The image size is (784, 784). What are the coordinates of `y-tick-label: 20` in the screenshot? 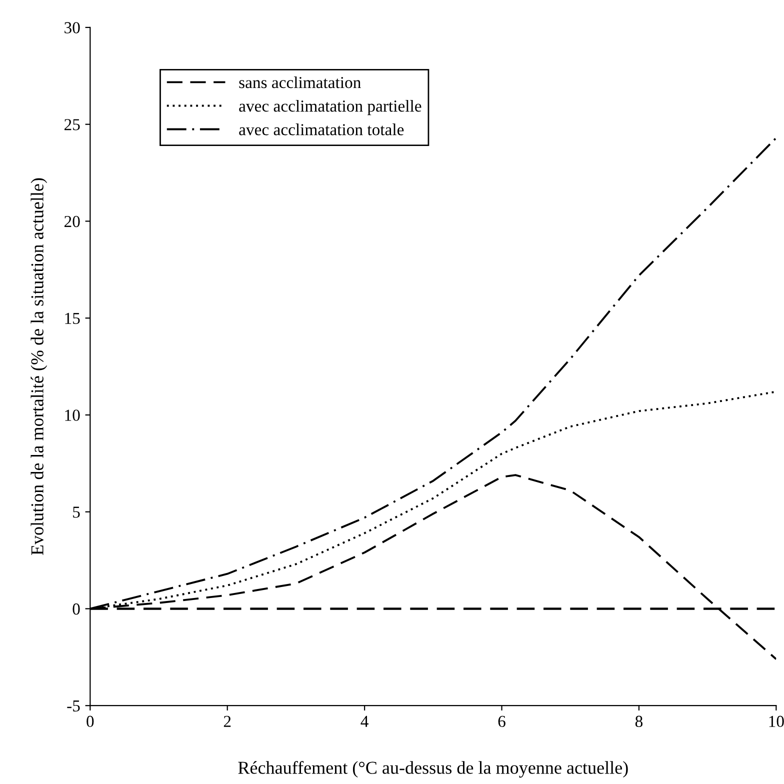 It's located at (72, 222).